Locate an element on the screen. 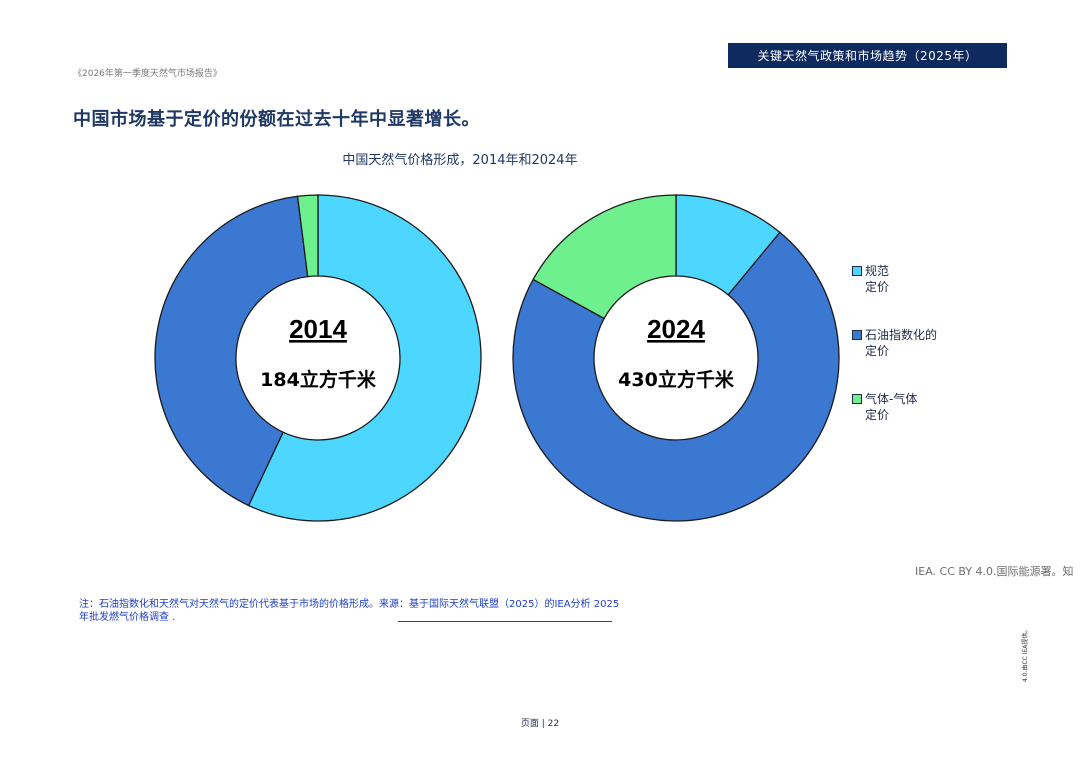 This screenshot has width=1080, height=764. chart-title: 中国天然气价格形成，2014年和2024年 is located at coordinates (460, 160).